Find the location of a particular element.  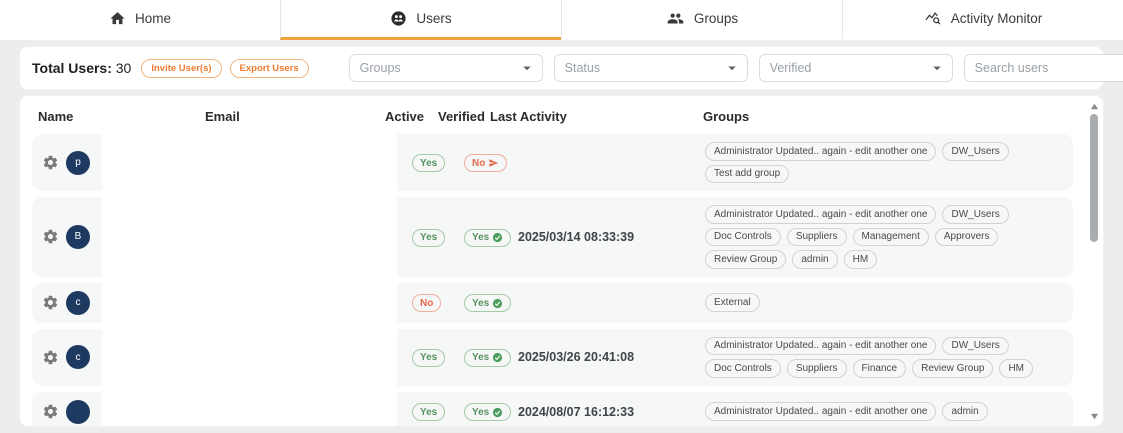

groups-filter-dropdown: Groups is located at coordinates (445, 68).